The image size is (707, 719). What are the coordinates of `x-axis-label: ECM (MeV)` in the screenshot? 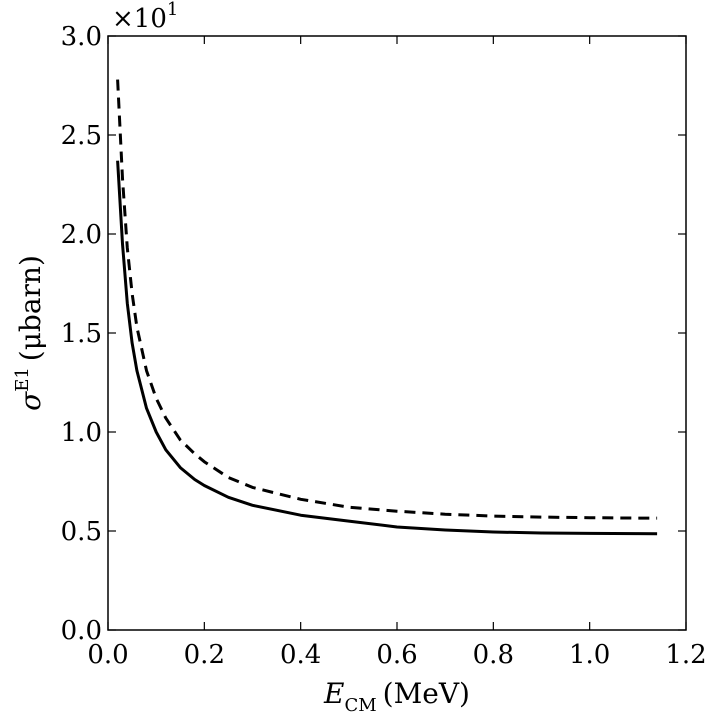 It's located at (396, 695).